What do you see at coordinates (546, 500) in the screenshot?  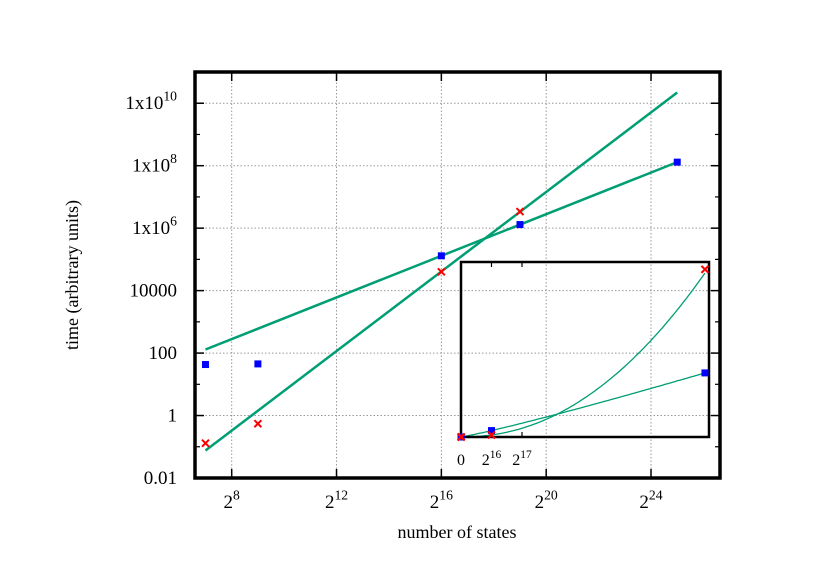 I see `x-tick-label: 220` at bounding box center [546, 500].